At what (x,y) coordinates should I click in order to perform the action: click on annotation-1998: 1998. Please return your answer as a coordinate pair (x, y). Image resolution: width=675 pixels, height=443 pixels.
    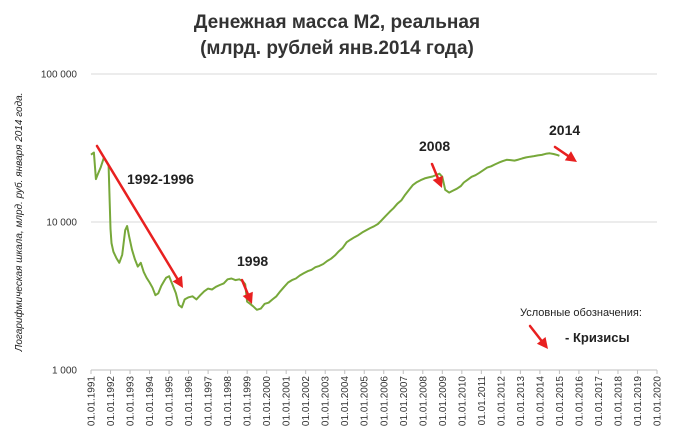
    Looking at the image, I should click on (252, 261).